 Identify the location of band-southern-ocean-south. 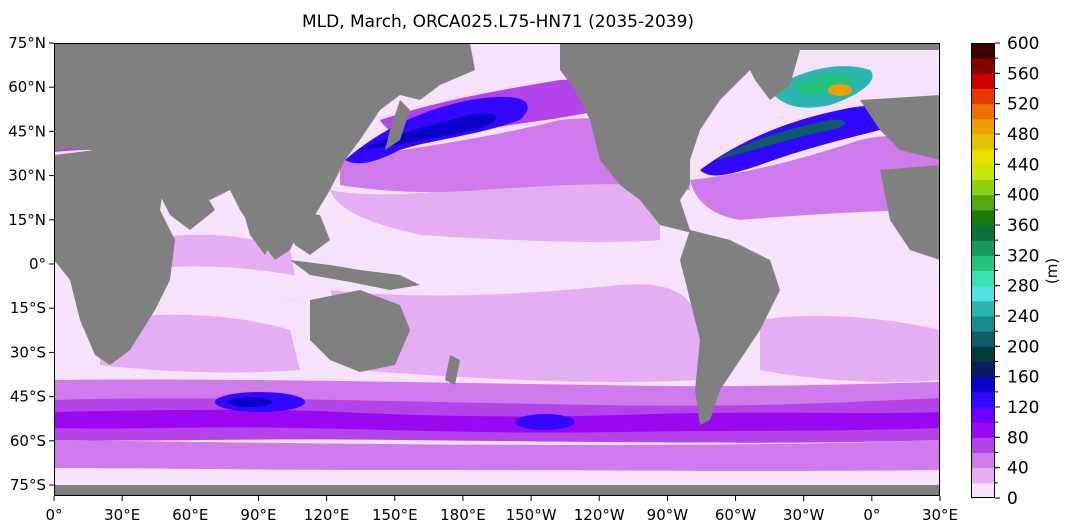
(497, 455).